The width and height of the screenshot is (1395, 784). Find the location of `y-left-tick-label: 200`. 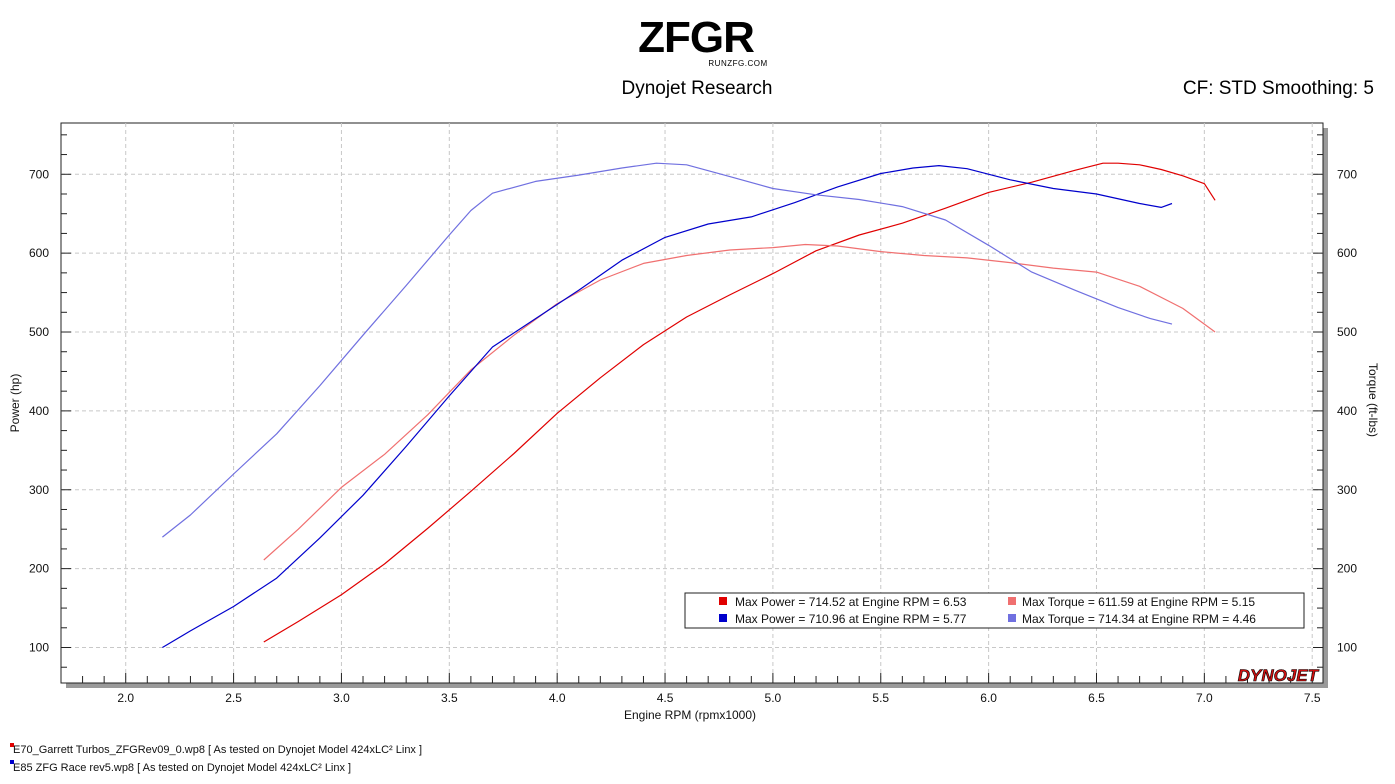

y-left-tick-label: 200 is located at coordinates (39, 569).